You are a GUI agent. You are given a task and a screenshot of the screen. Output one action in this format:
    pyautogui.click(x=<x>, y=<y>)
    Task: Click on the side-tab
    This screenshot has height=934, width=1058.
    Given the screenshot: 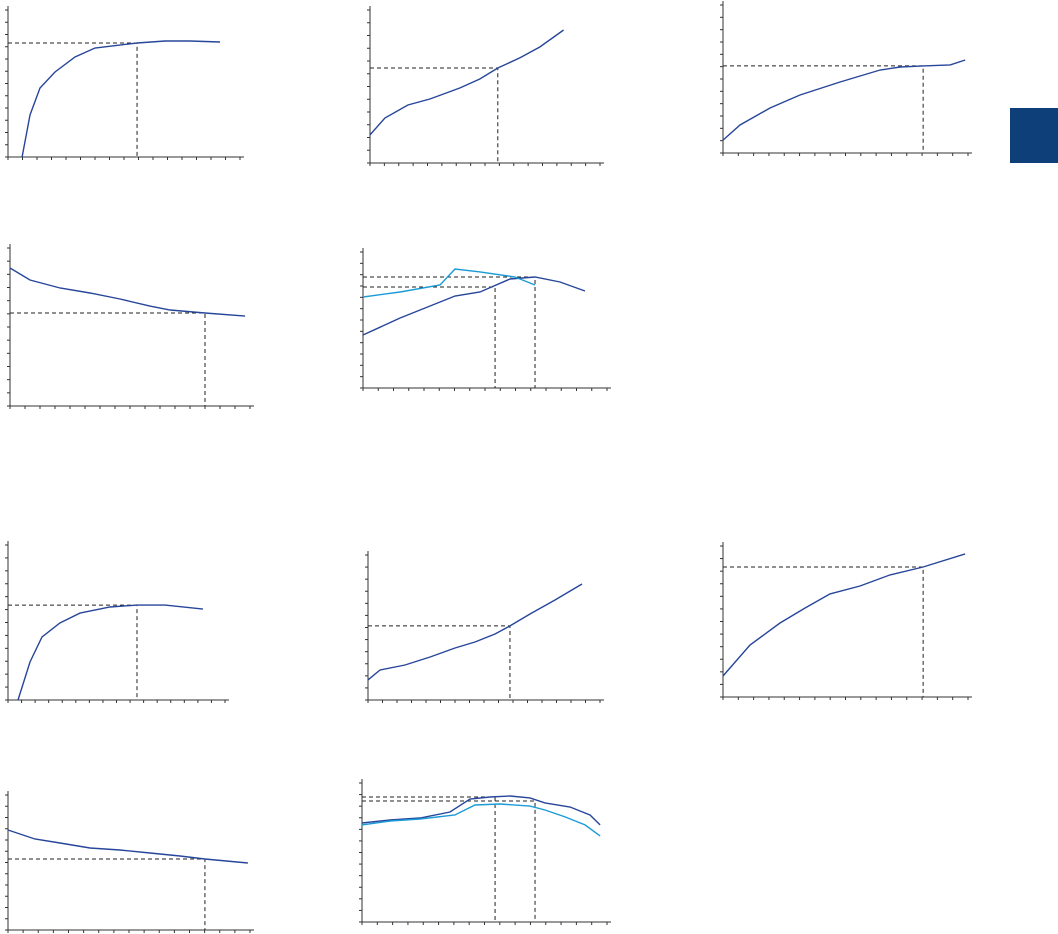 What is the action you would take?
    pyautogui.click(x=1034, y=135)
    